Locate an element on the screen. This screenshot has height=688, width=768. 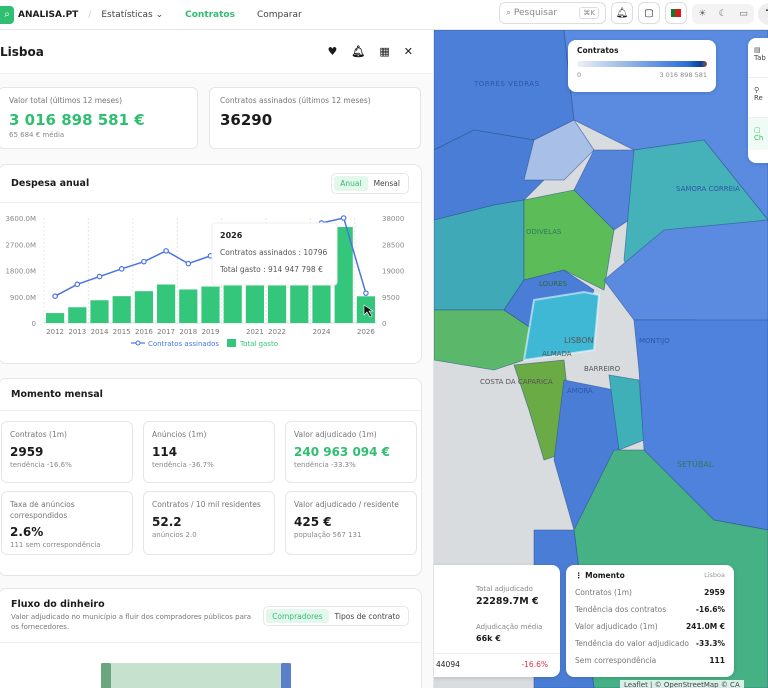
row-value: 241.0M € is located at coordinates (705, 626).